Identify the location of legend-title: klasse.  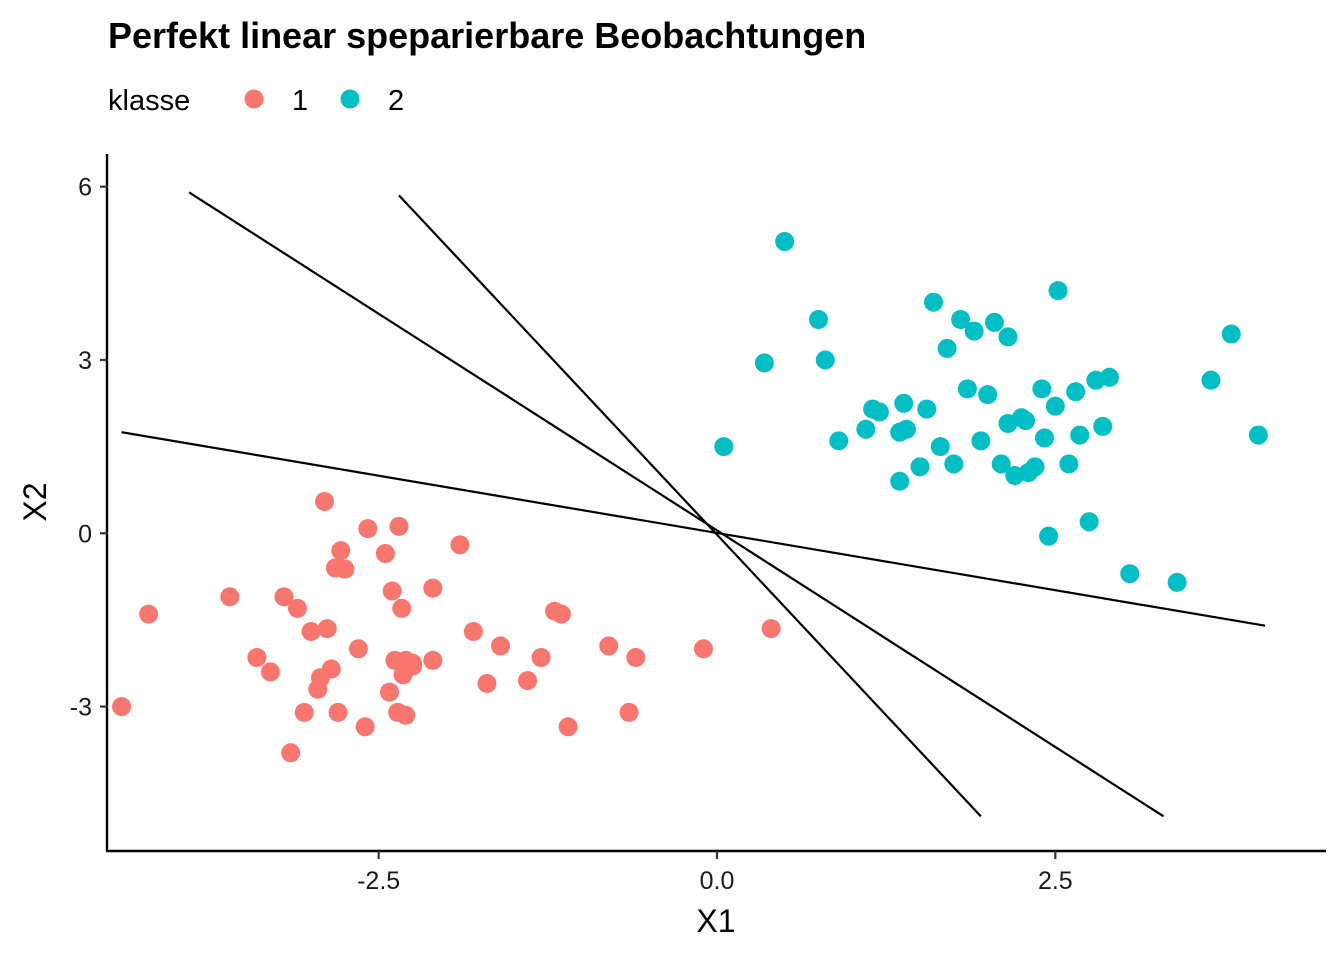
(149, 101).